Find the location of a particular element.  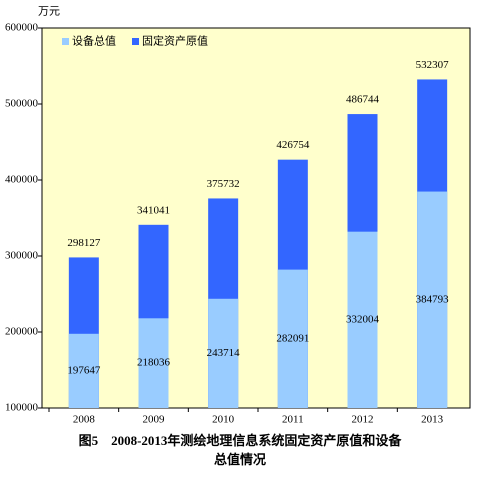

y-tick-label: 600000 is located at coordinates (22, 28).